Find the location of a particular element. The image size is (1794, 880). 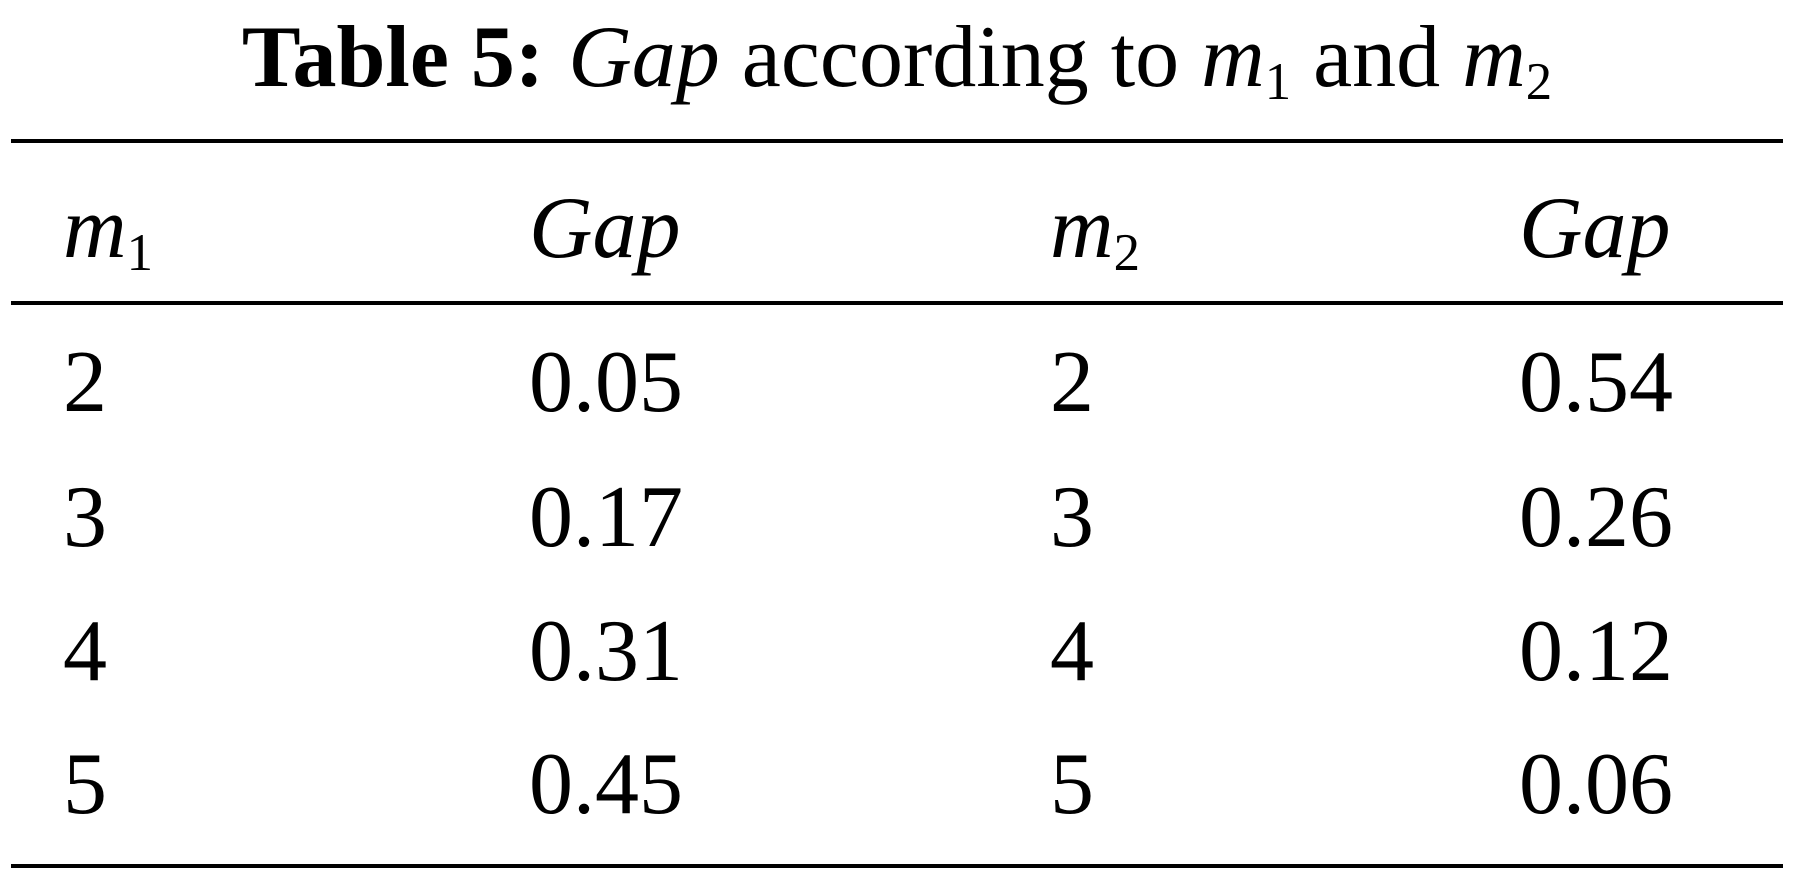

title-sub: 1 is located at coordinates (1278, 82).